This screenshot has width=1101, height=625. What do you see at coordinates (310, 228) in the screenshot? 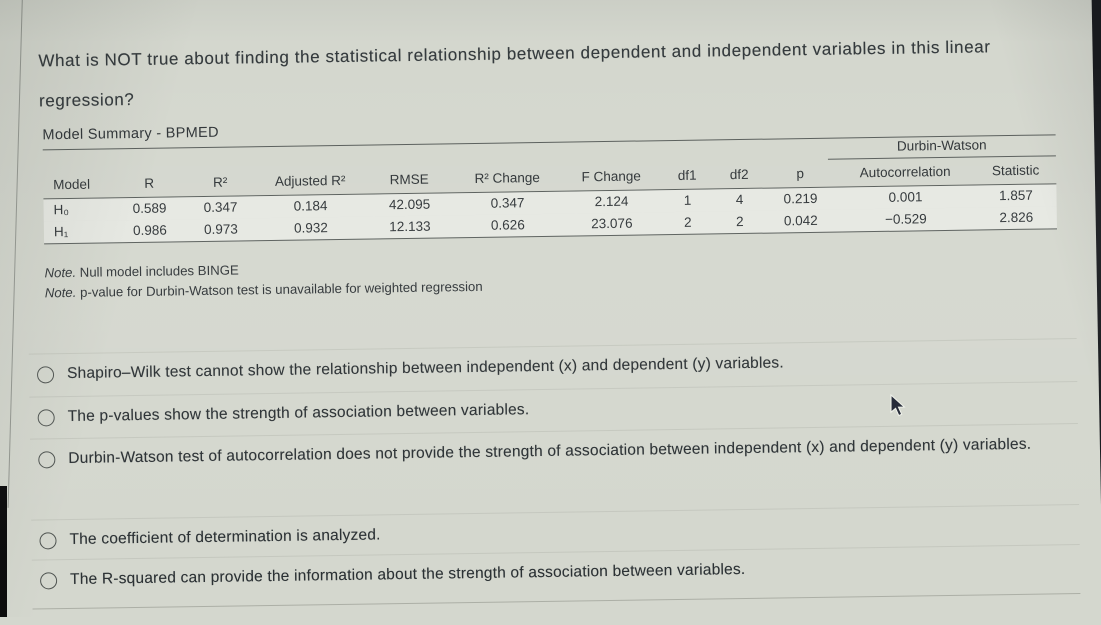
I see `table-cell: 0.932` at bounding box center [310, 228].